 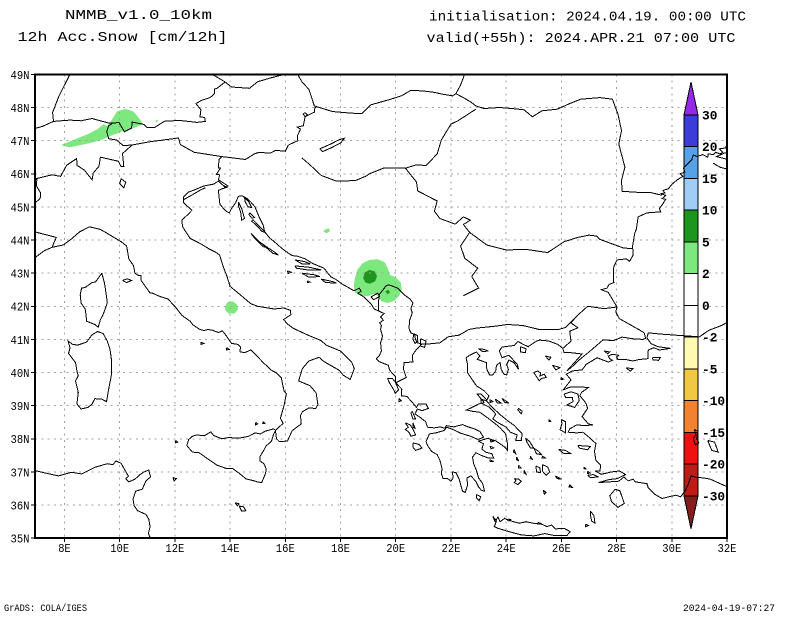 I want to click on svg-text: 36N, so click(x=20, y=507).